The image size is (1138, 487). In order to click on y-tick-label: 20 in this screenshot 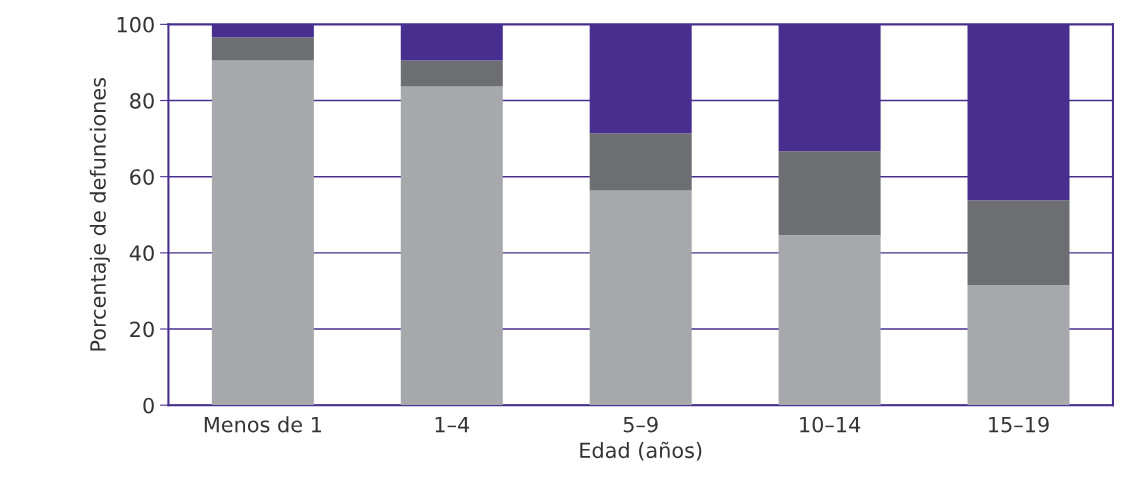, I will do `click(142, 329)`.